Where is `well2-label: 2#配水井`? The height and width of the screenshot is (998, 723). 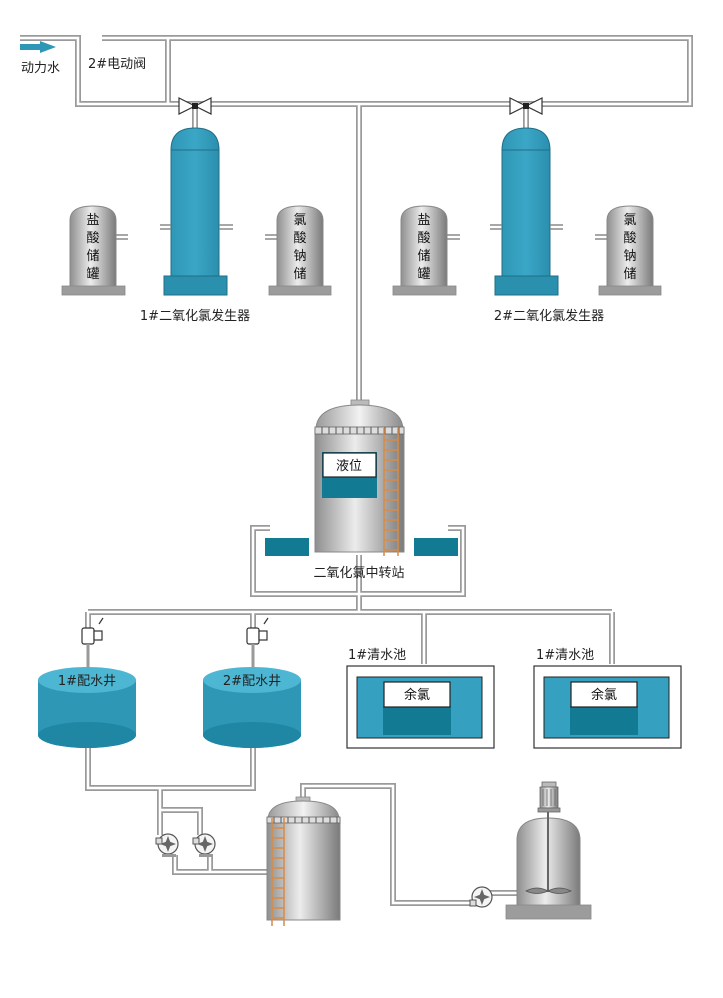
well2-label: 2#配水井 is located at coordinates (252, 681).